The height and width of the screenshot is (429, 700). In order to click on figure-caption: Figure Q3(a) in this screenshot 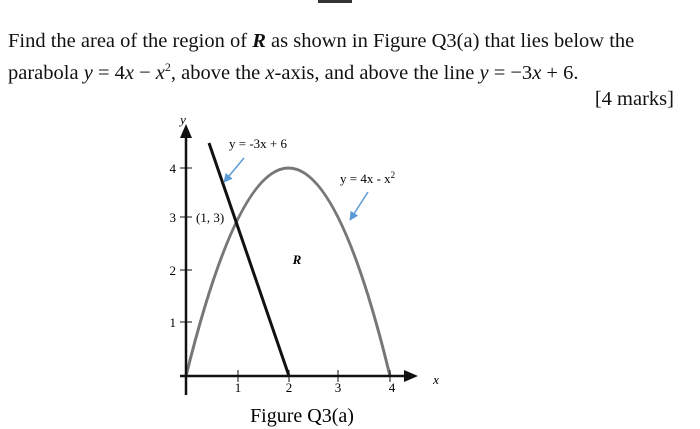, I will do `click(302, 416)`.